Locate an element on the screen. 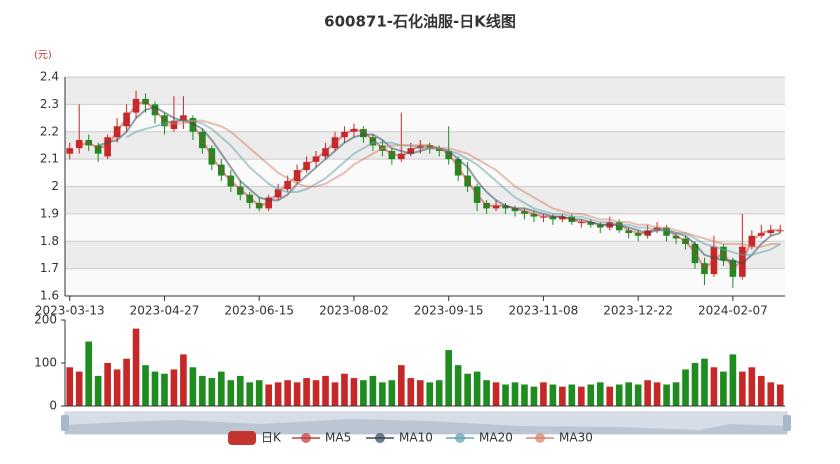  volume-tick-label: 200 is located at coordinates (45, 320).